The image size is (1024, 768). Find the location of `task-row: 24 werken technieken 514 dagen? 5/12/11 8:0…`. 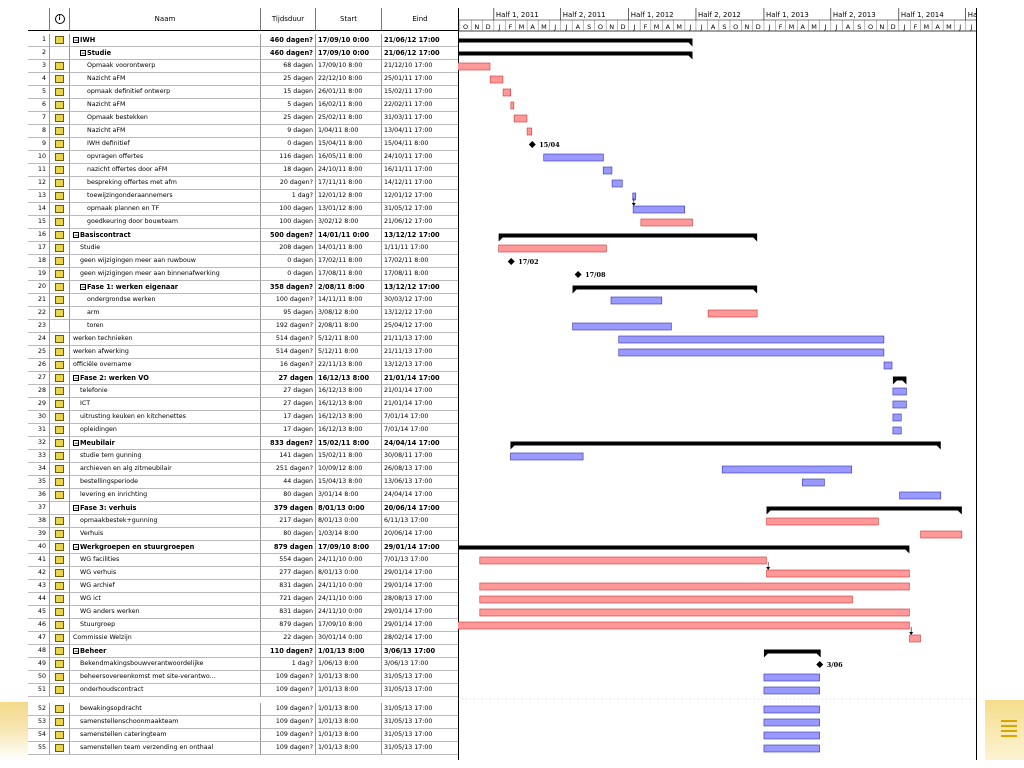

task-row: 24 werken technieken 514 dagen? 5/12/11 8:0… is located at coordinates (243, 339).